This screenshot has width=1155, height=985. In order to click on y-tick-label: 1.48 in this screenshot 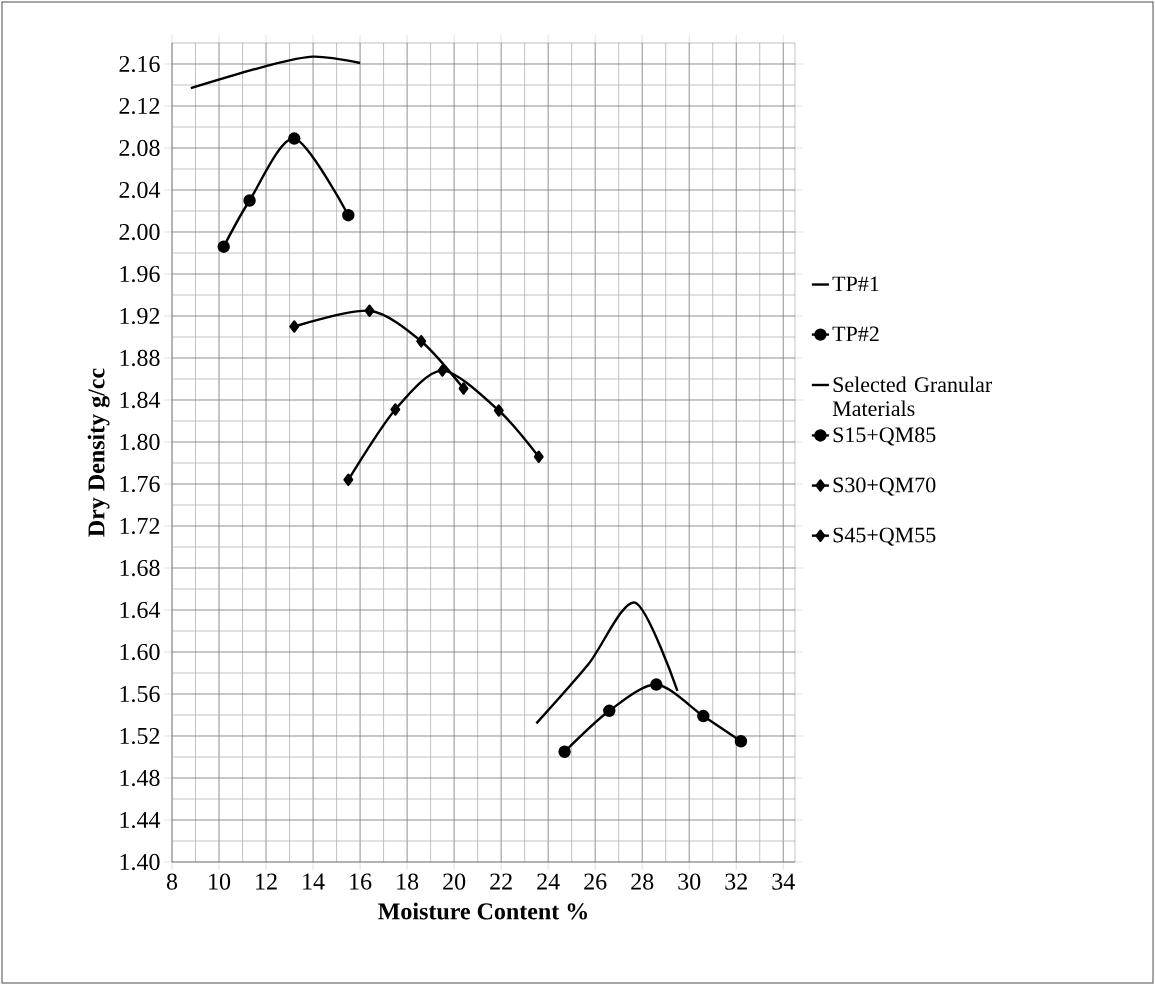, I will do `click(140, 778)`.